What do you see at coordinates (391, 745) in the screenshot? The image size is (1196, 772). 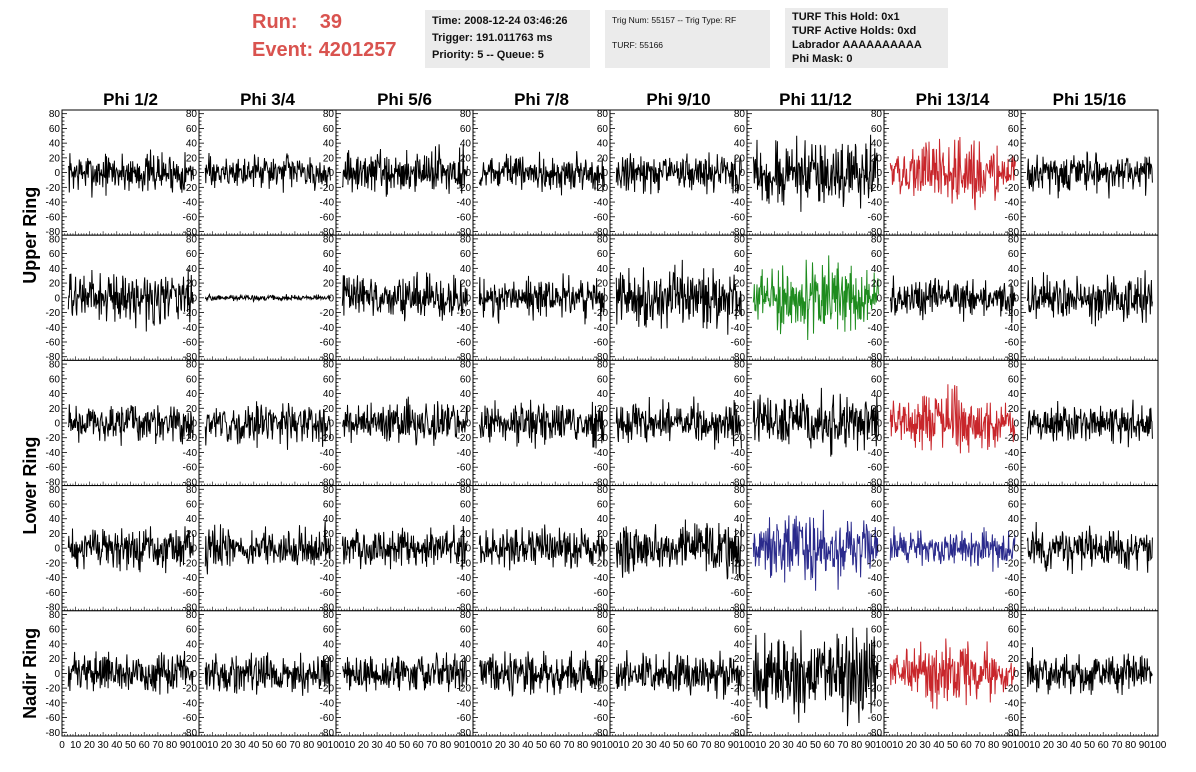 I see `x-tick-label: 40` at bounding box center [391, 745].